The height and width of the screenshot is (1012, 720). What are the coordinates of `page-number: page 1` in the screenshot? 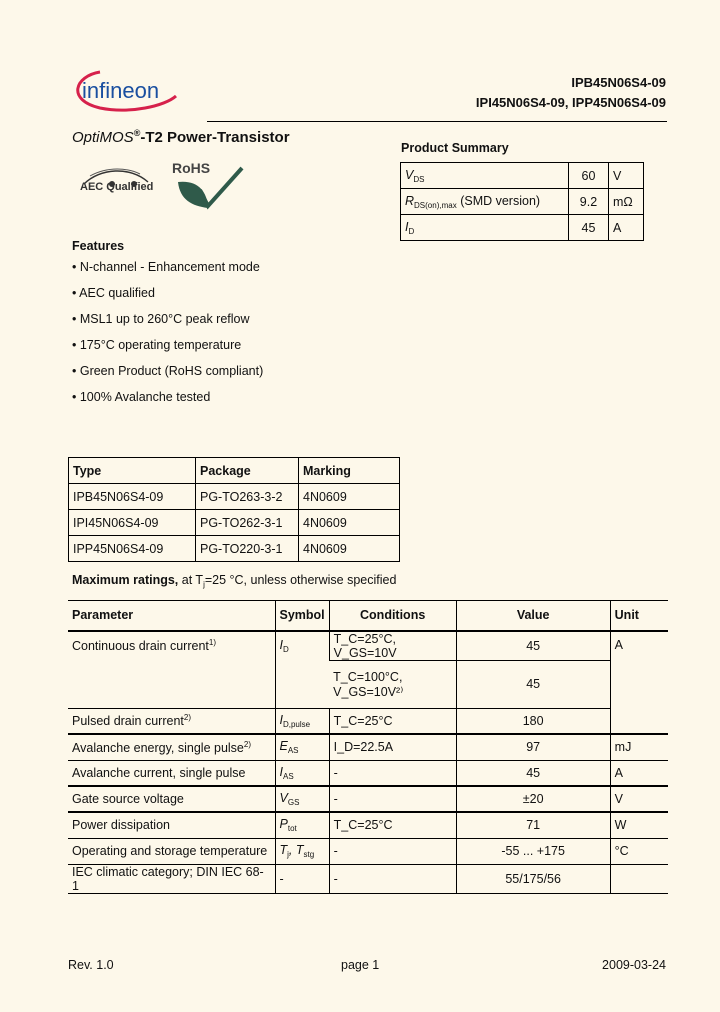 It's located at (360, 965).